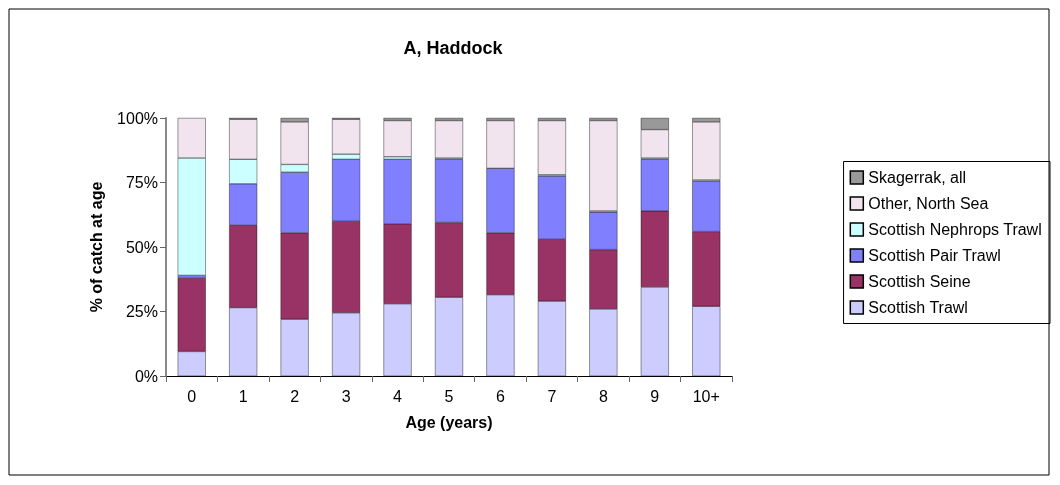 This screenshot has width=1060, height=485. I want to click on y-tick-label: 0%, so click(146, 376).